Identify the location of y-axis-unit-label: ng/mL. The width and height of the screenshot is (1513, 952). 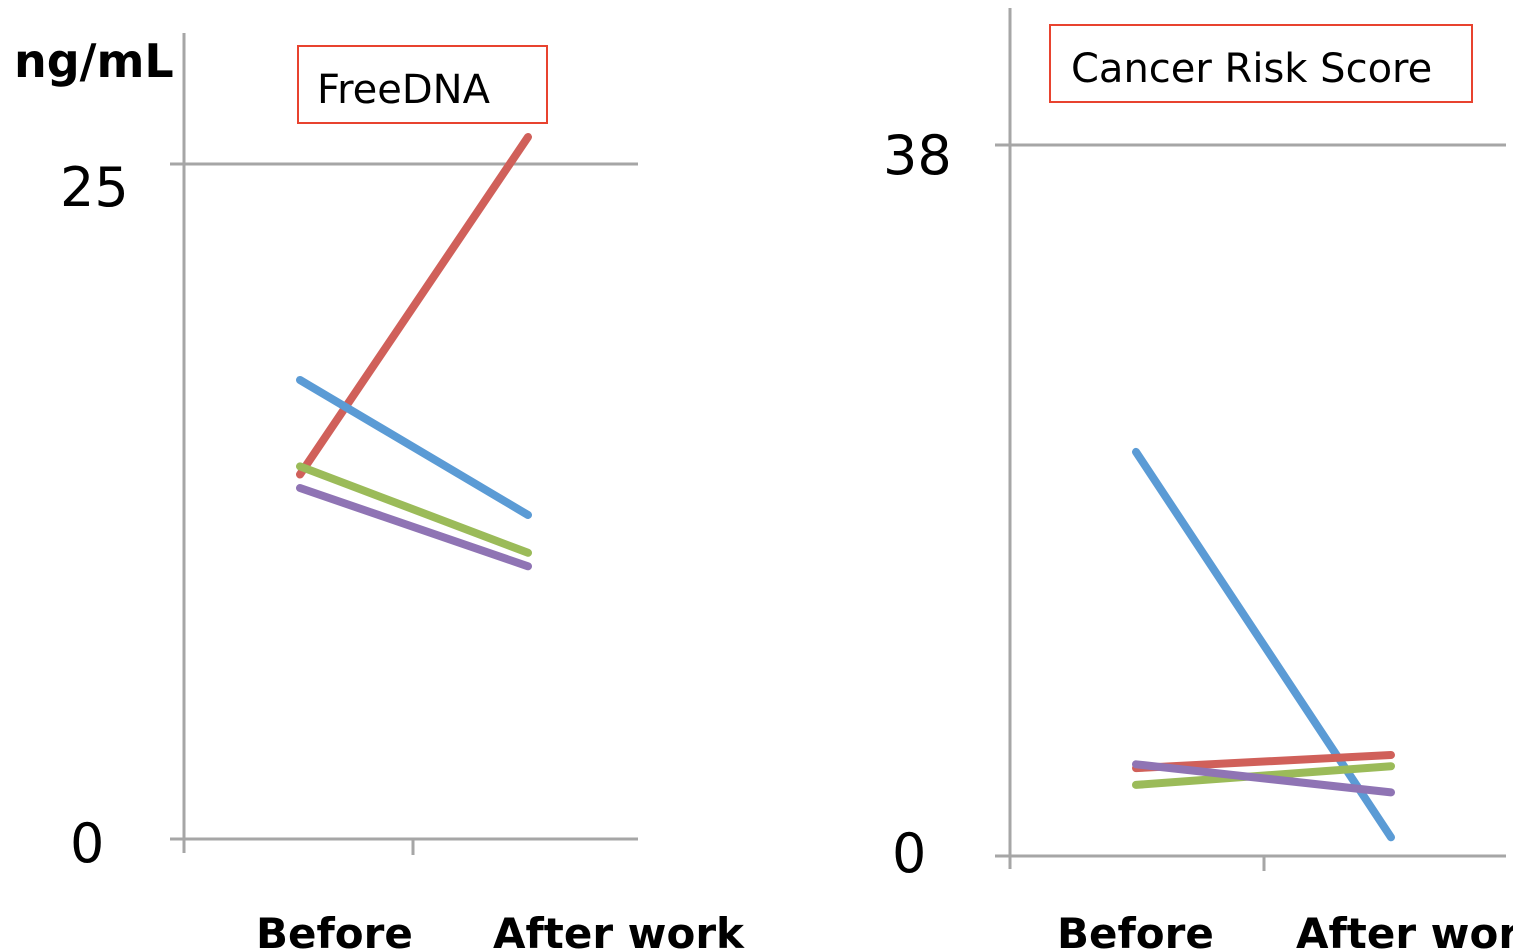
(94, 61).